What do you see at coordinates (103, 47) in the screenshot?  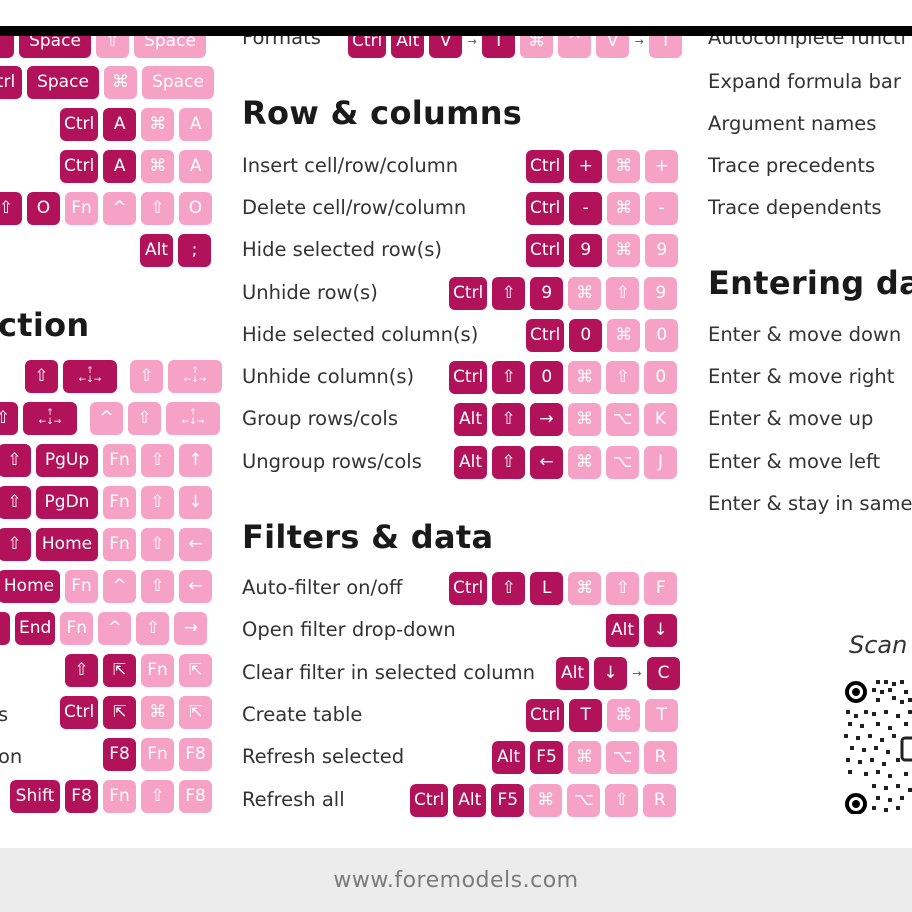 I see `left-row-1: Space ⇧ Space` at bounding box center [103, 47].